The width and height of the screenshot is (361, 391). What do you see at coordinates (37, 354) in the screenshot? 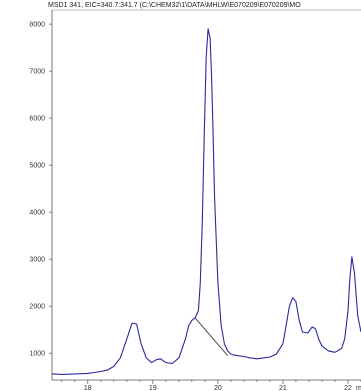
I see `y-tick-label: 1000` at bounding box center [37, 354].